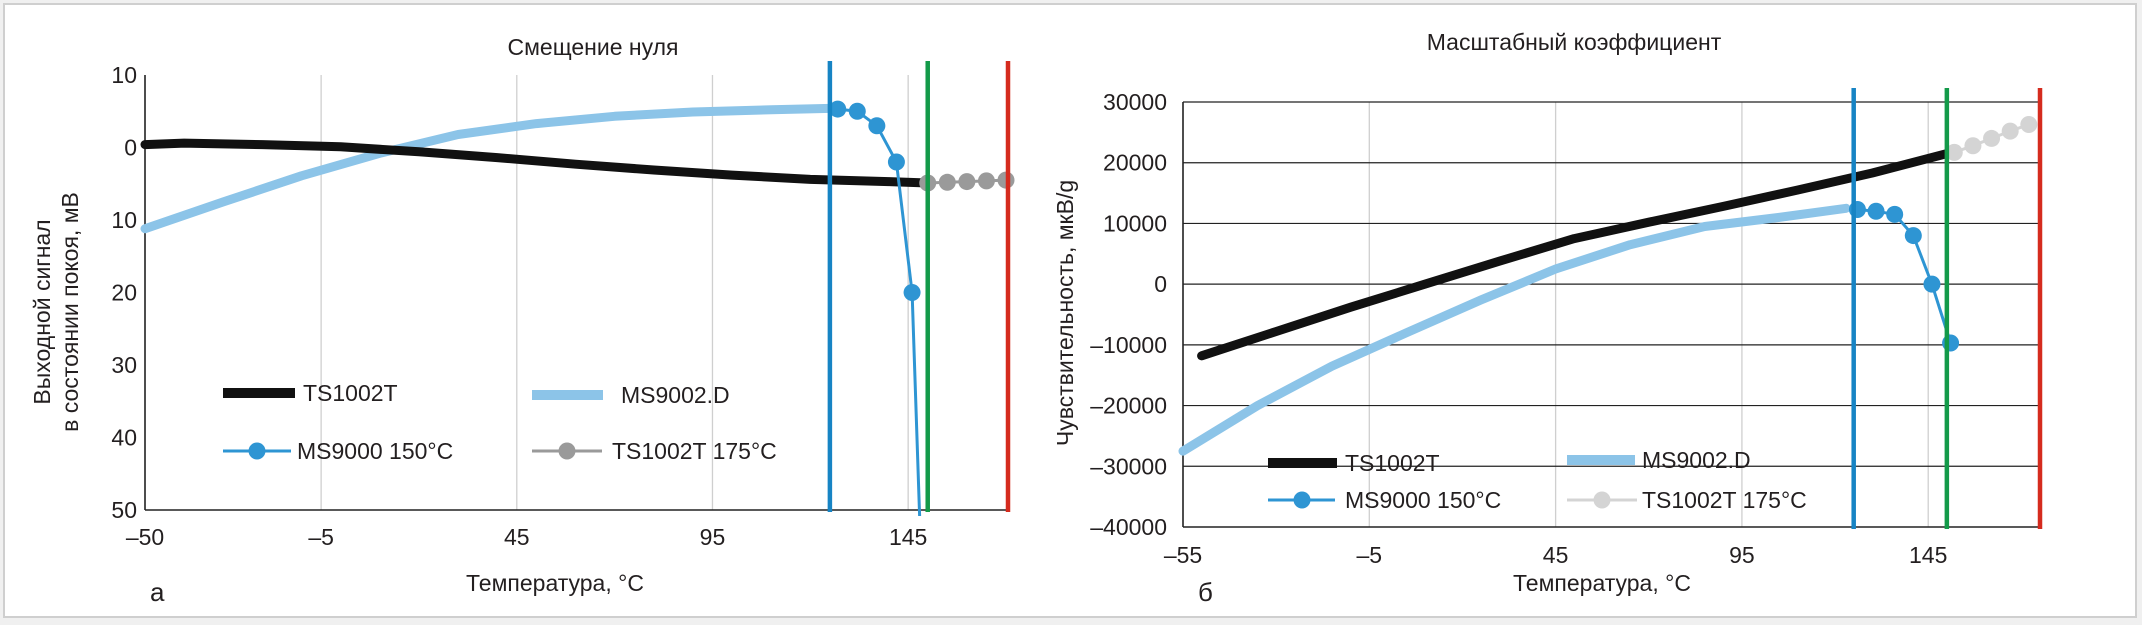 This screenshot has height=625, width=2142. Describe the element at coordinates (1904, 276) in the screenshot. I see `series-line-ms9000` at that location.